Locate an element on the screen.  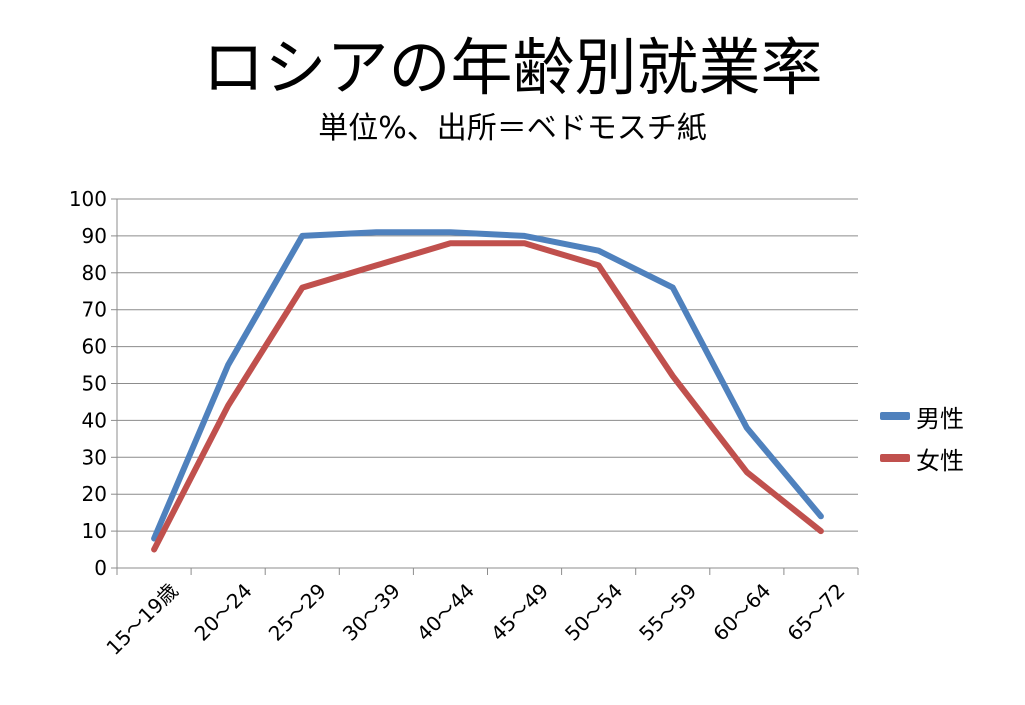
legend: 男性 女性 is located at coordinates (922, 437).